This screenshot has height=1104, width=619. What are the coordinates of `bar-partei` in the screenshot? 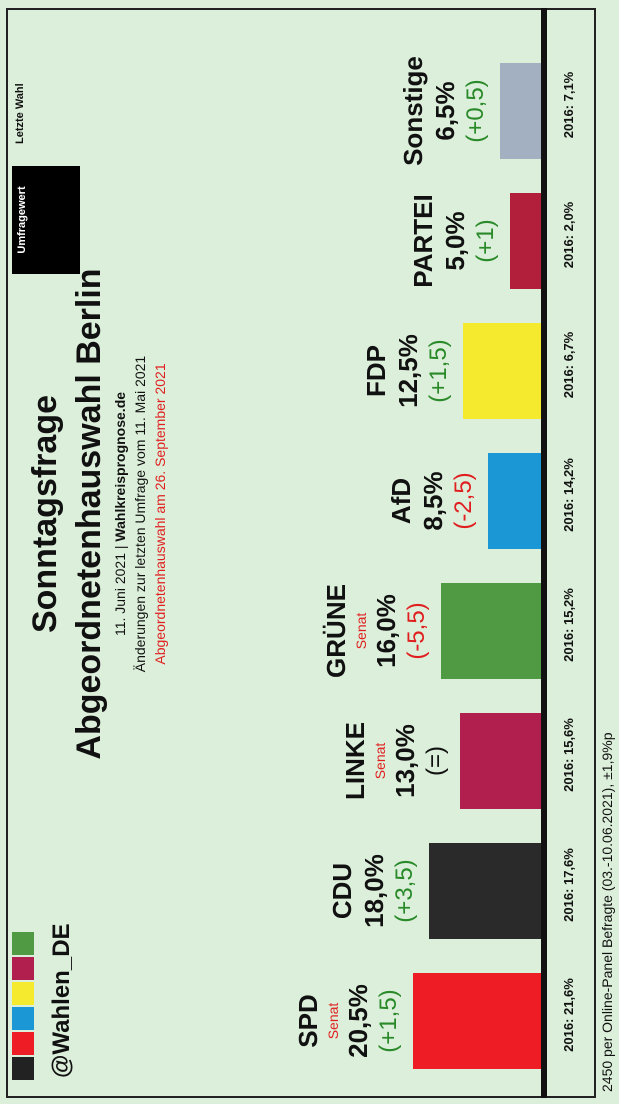 It's located at (525, 241).